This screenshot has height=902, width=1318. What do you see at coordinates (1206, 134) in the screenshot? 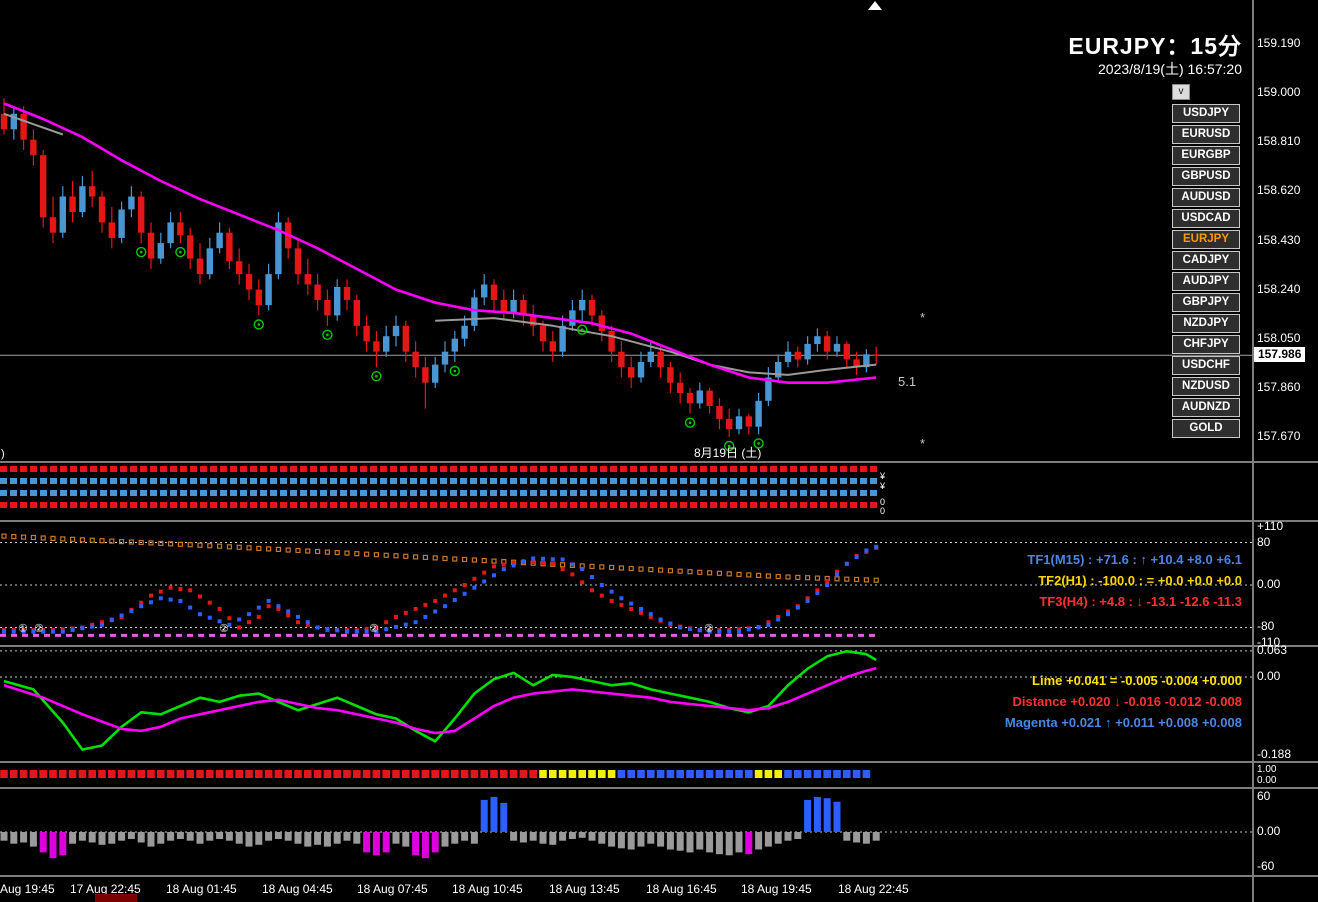
I see `watchlist-item-eurusd: EURUSD` at bounding box center [1206, 134].